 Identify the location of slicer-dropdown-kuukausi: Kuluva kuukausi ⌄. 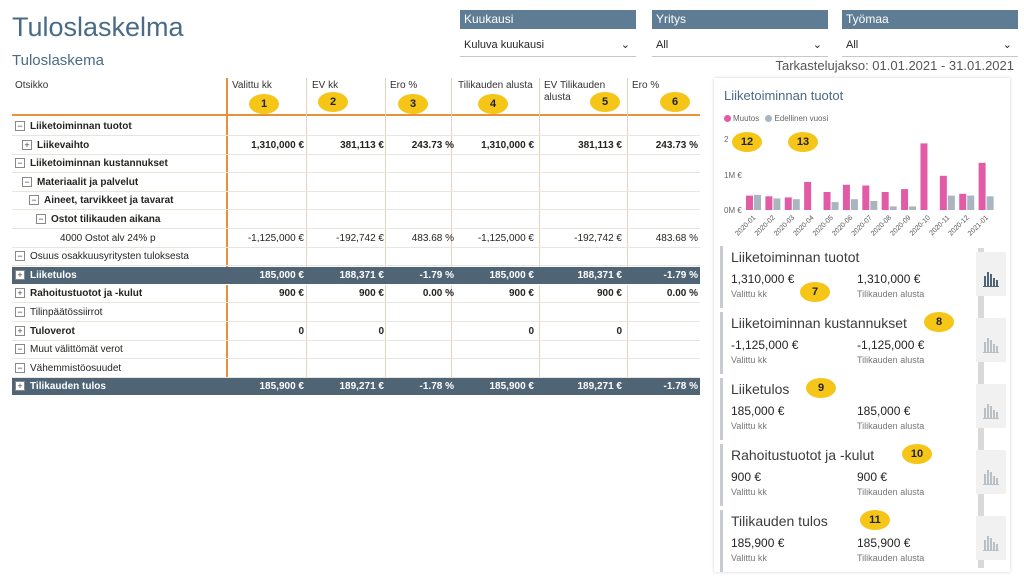
(548, 46).